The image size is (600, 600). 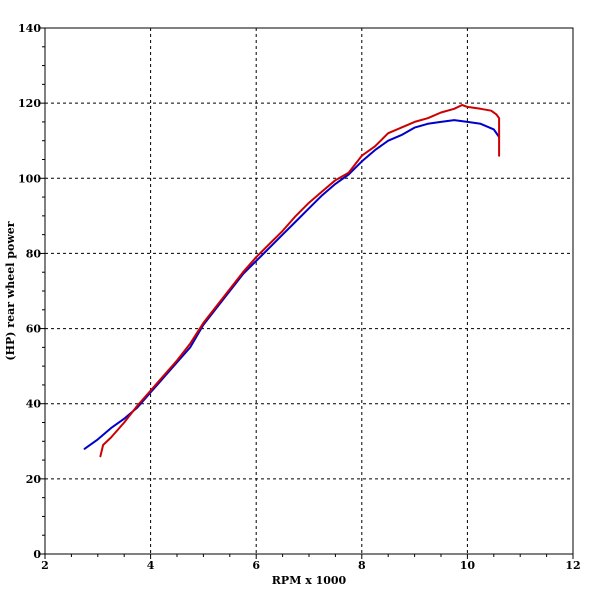 I want to click on x-tick-label: 6, so click(x=256, y=565).